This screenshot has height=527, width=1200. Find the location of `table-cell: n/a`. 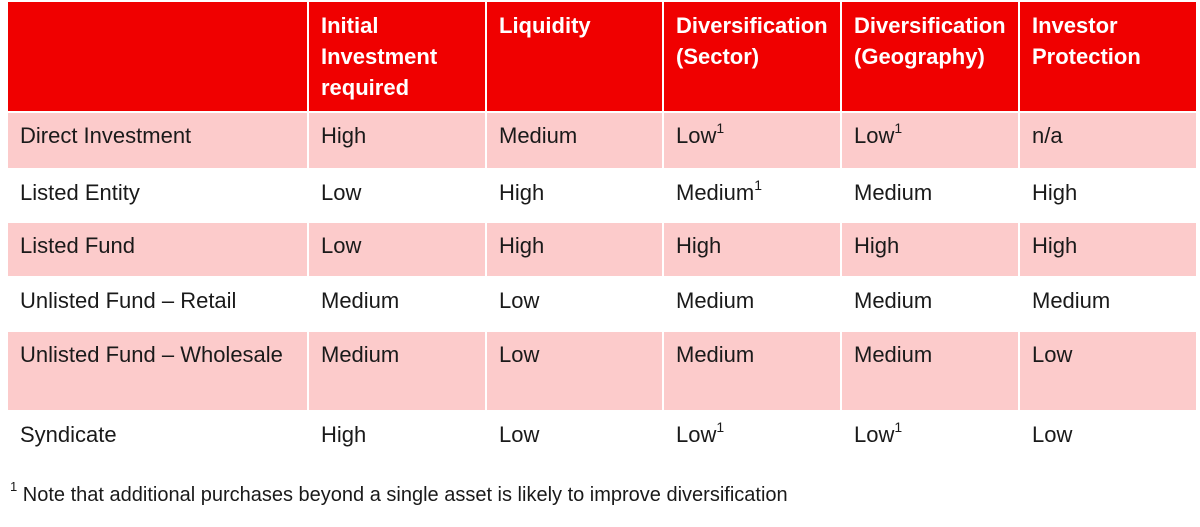

table-cell: n/a is located at coordinates (1108, 140).